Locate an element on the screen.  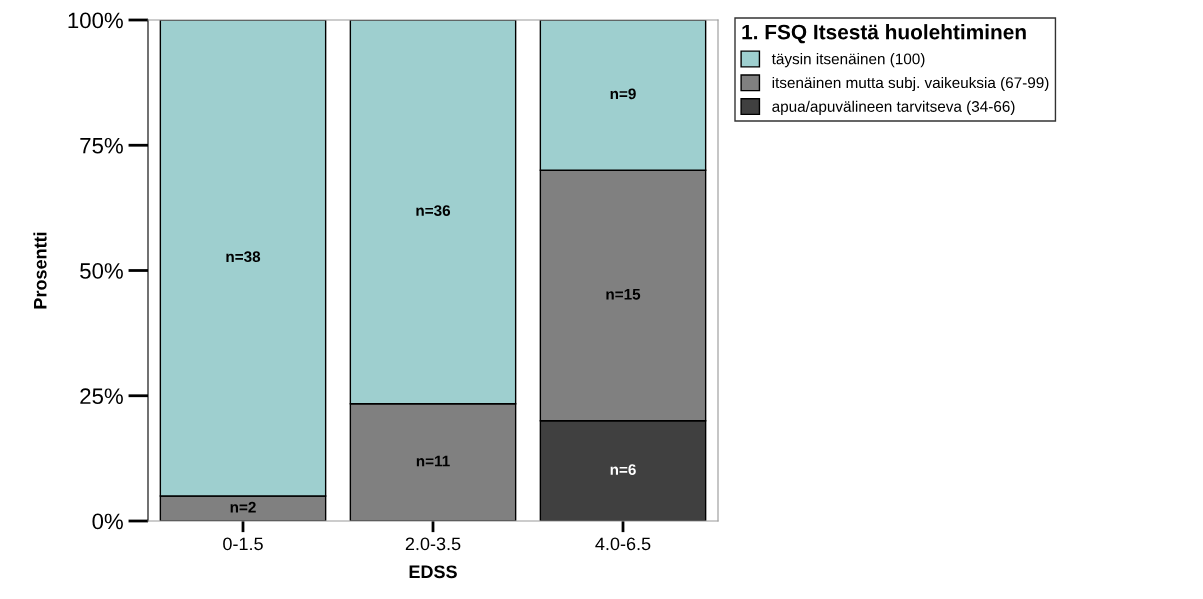
y-axis-title: Prosentti is located at coordinates (40, 270).